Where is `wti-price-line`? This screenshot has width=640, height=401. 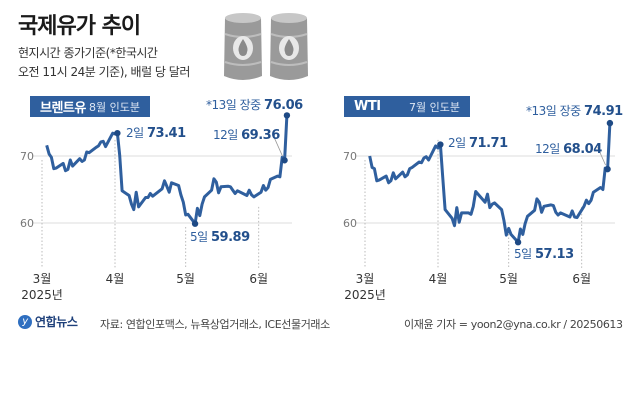
wti-price-line is located at coordinates (490, 183).